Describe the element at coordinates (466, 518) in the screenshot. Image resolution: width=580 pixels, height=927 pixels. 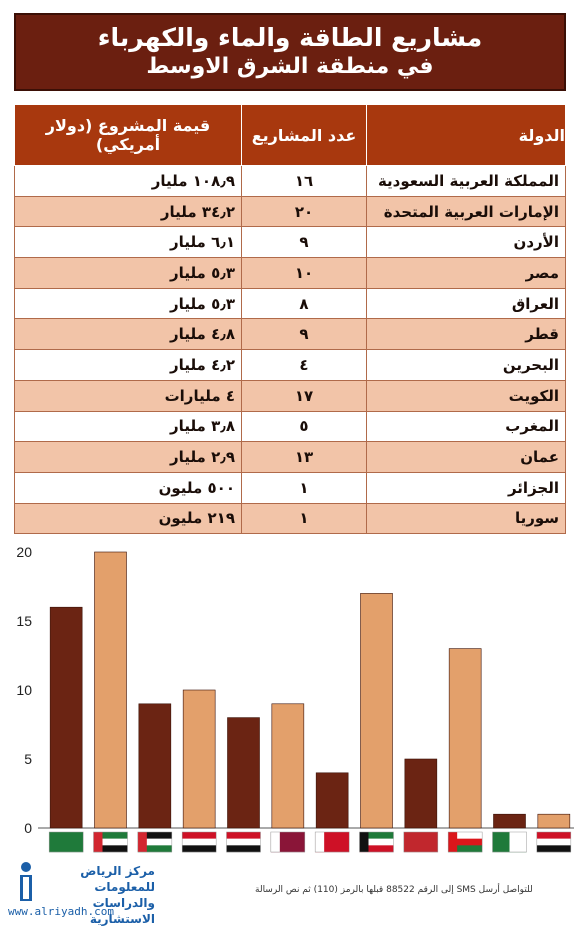
I see `cell-country: سوريا` at that location.